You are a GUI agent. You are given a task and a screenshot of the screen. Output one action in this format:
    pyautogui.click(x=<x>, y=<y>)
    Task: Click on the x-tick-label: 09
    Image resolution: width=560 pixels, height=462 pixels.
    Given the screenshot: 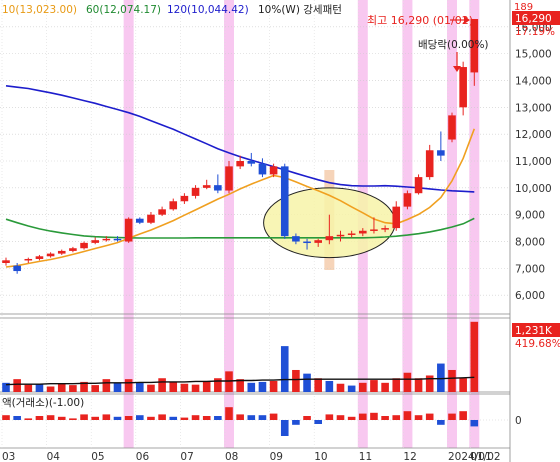 What is the action you would take?
    pyautogui.click(x=276, y=456)
    